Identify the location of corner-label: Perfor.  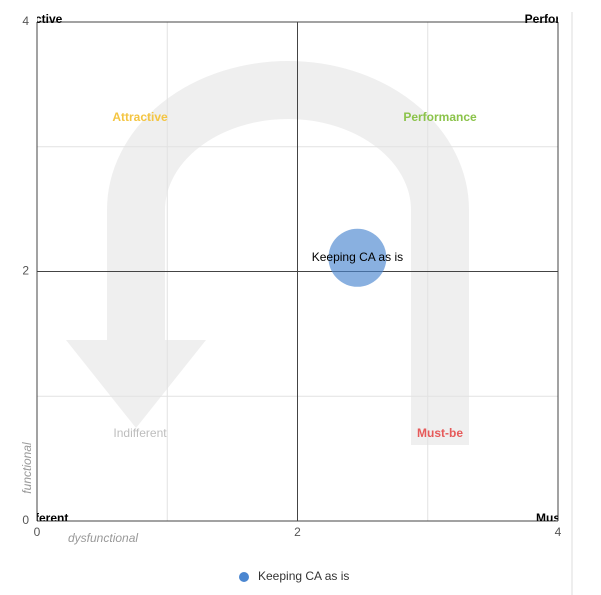
(543, 19).